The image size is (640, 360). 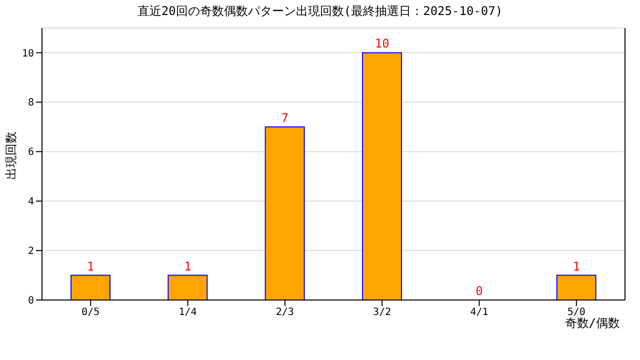 I want to click on x-tick-label: 4/1, so click(x=479, y=312).